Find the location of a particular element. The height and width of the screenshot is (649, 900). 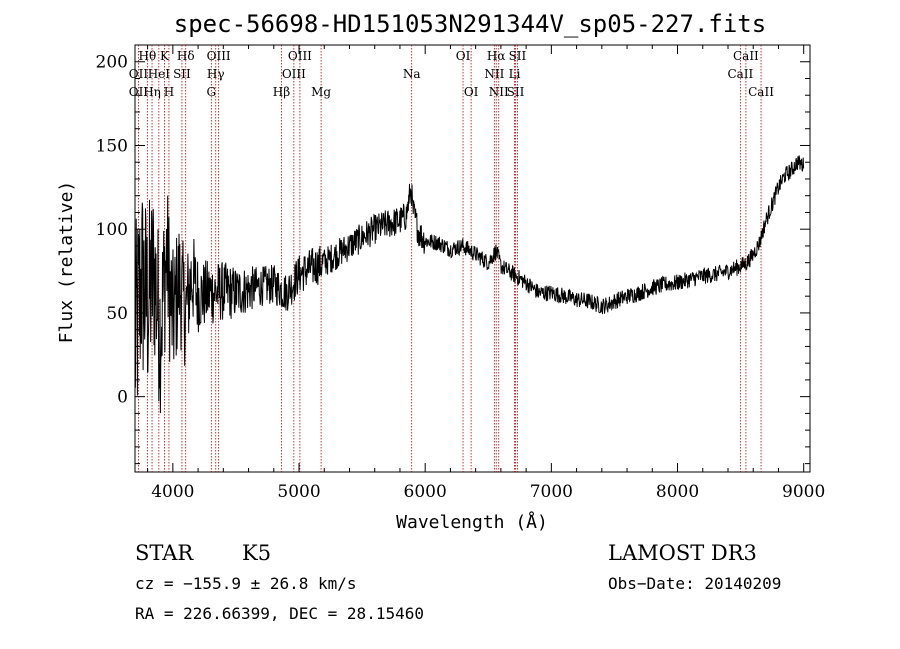

spectral-line-label: H is located at coordinates (169, 92).